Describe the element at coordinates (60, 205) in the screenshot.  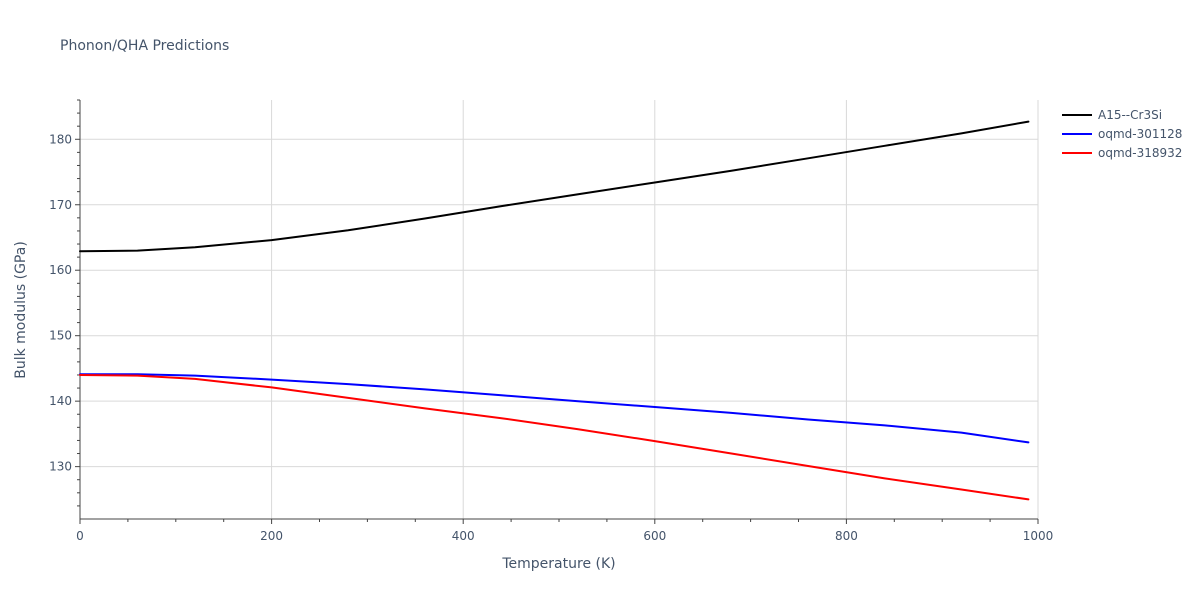
I see `y-tick-label: 170` at that location.